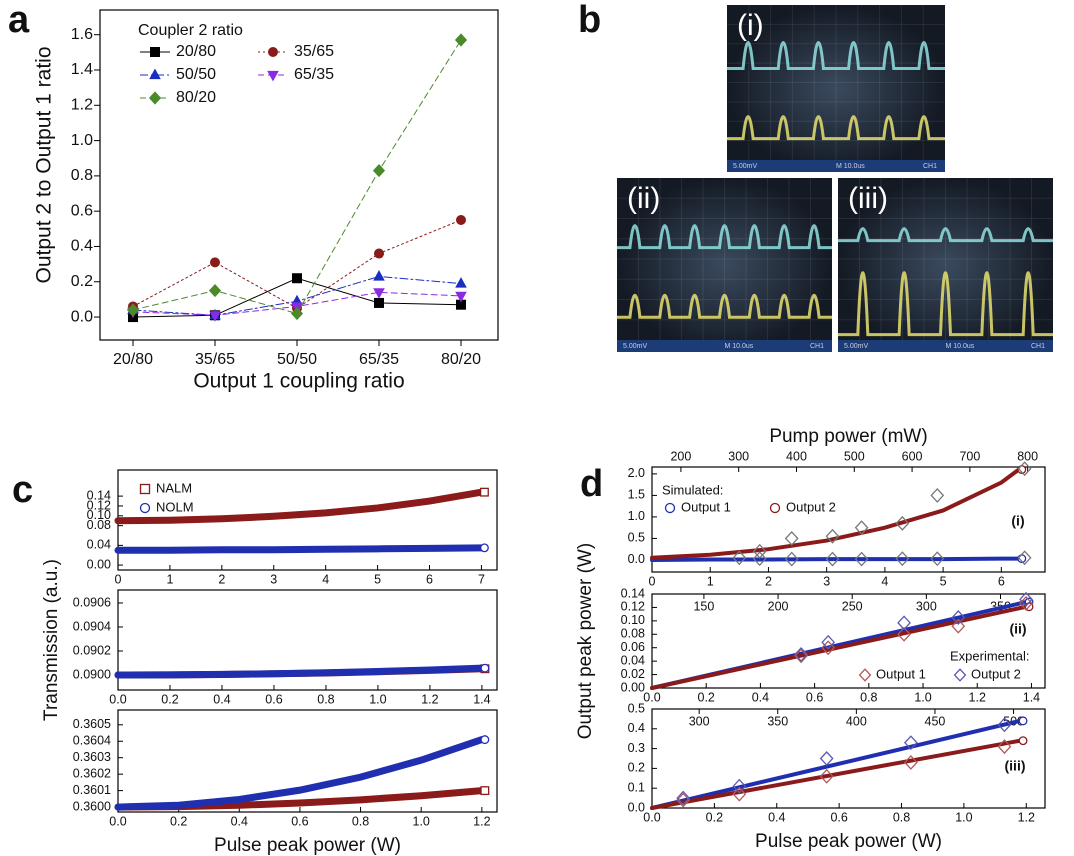 This screenshot has height=856, width=1074. What do you see at coordinates (169, 579) in the screenshot?
I see `x-tick-label: 1` at bounding box center [169, 579].